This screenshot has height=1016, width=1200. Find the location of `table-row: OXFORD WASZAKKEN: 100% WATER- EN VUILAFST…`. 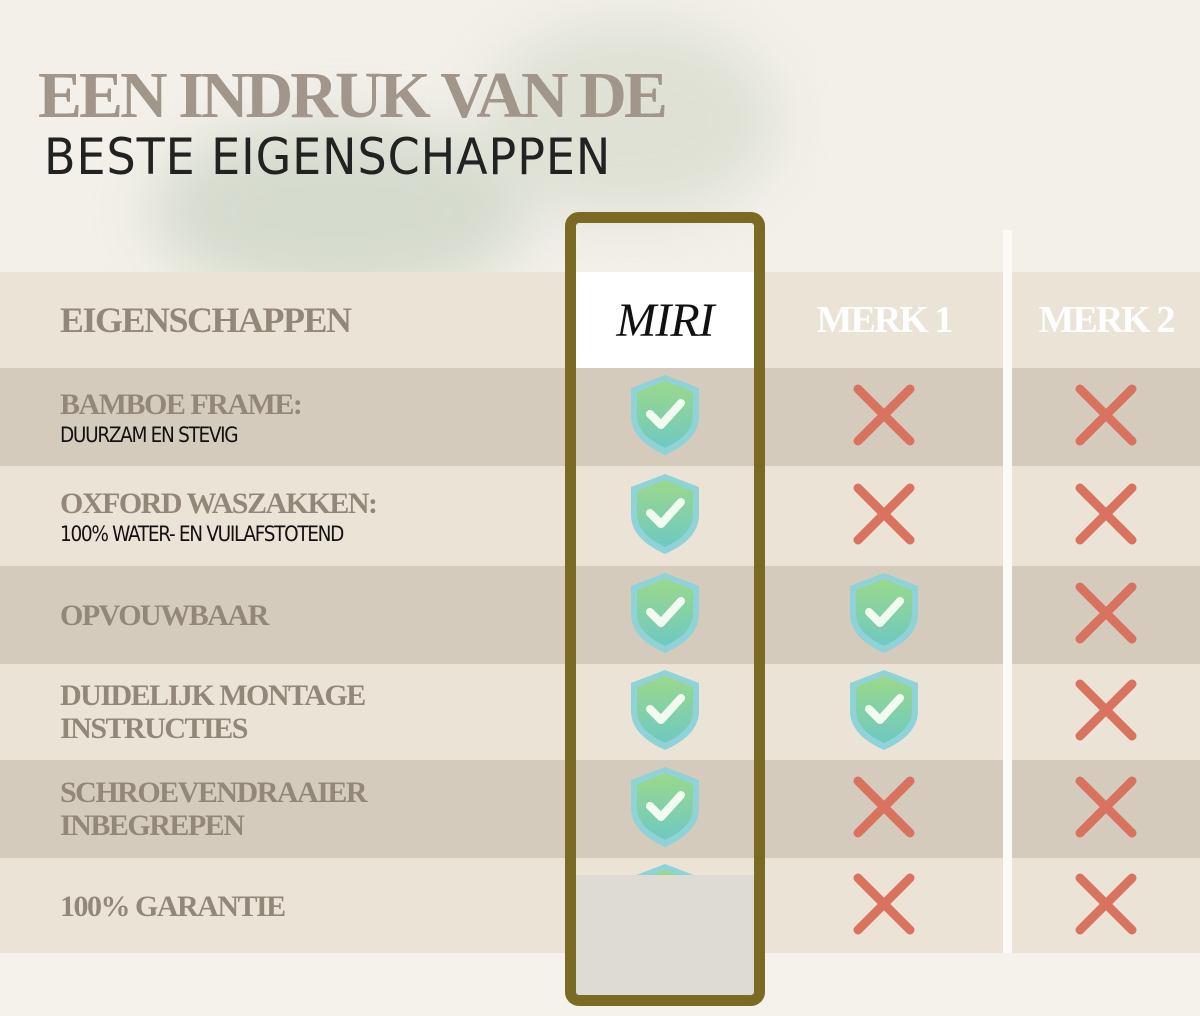

table-row: OXFORD WASZAKKEN: 100% WATER- EN VUILAFST… is located at coordinates (600, 516).